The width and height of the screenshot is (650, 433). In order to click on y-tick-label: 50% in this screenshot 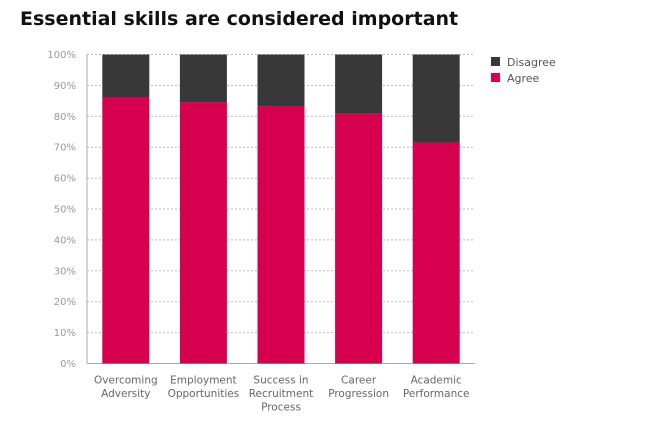, I will do `click(65, 210)`.